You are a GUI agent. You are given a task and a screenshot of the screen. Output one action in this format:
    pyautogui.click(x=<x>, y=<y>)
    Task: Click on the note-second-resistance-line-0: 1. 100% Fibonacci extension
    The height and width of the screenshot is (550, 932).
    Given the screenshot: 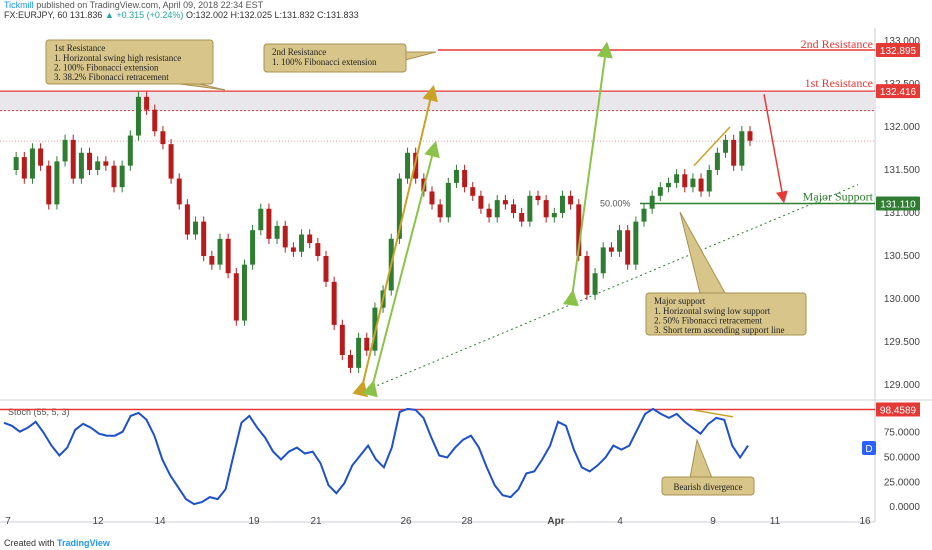 What is the action you would take?
    pyautogui.click(x=324, y=62)
    